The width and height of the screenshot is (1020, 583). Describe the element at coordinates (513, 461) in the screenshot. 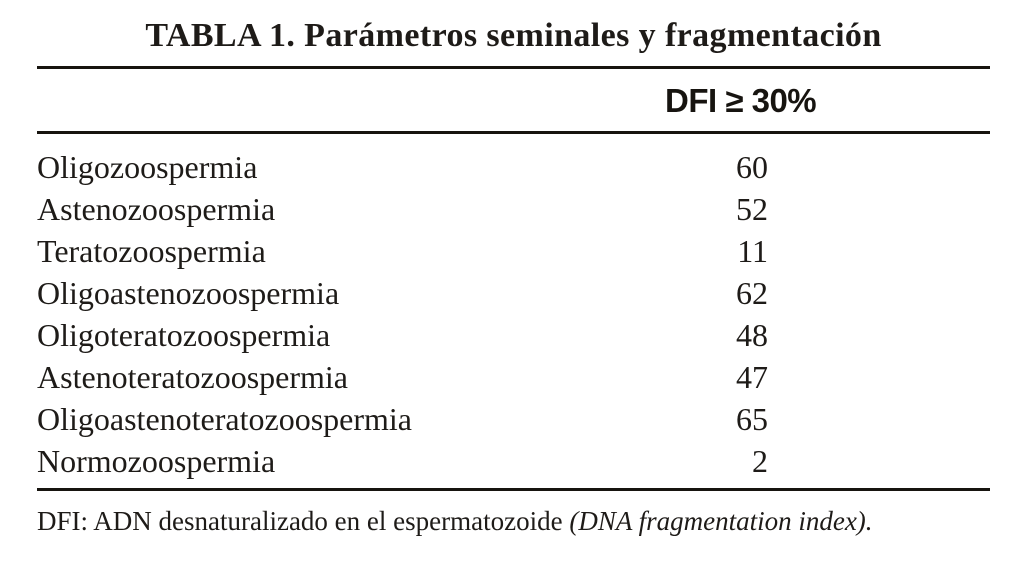

I see `table-row: Normozoospermia 2` at that location.